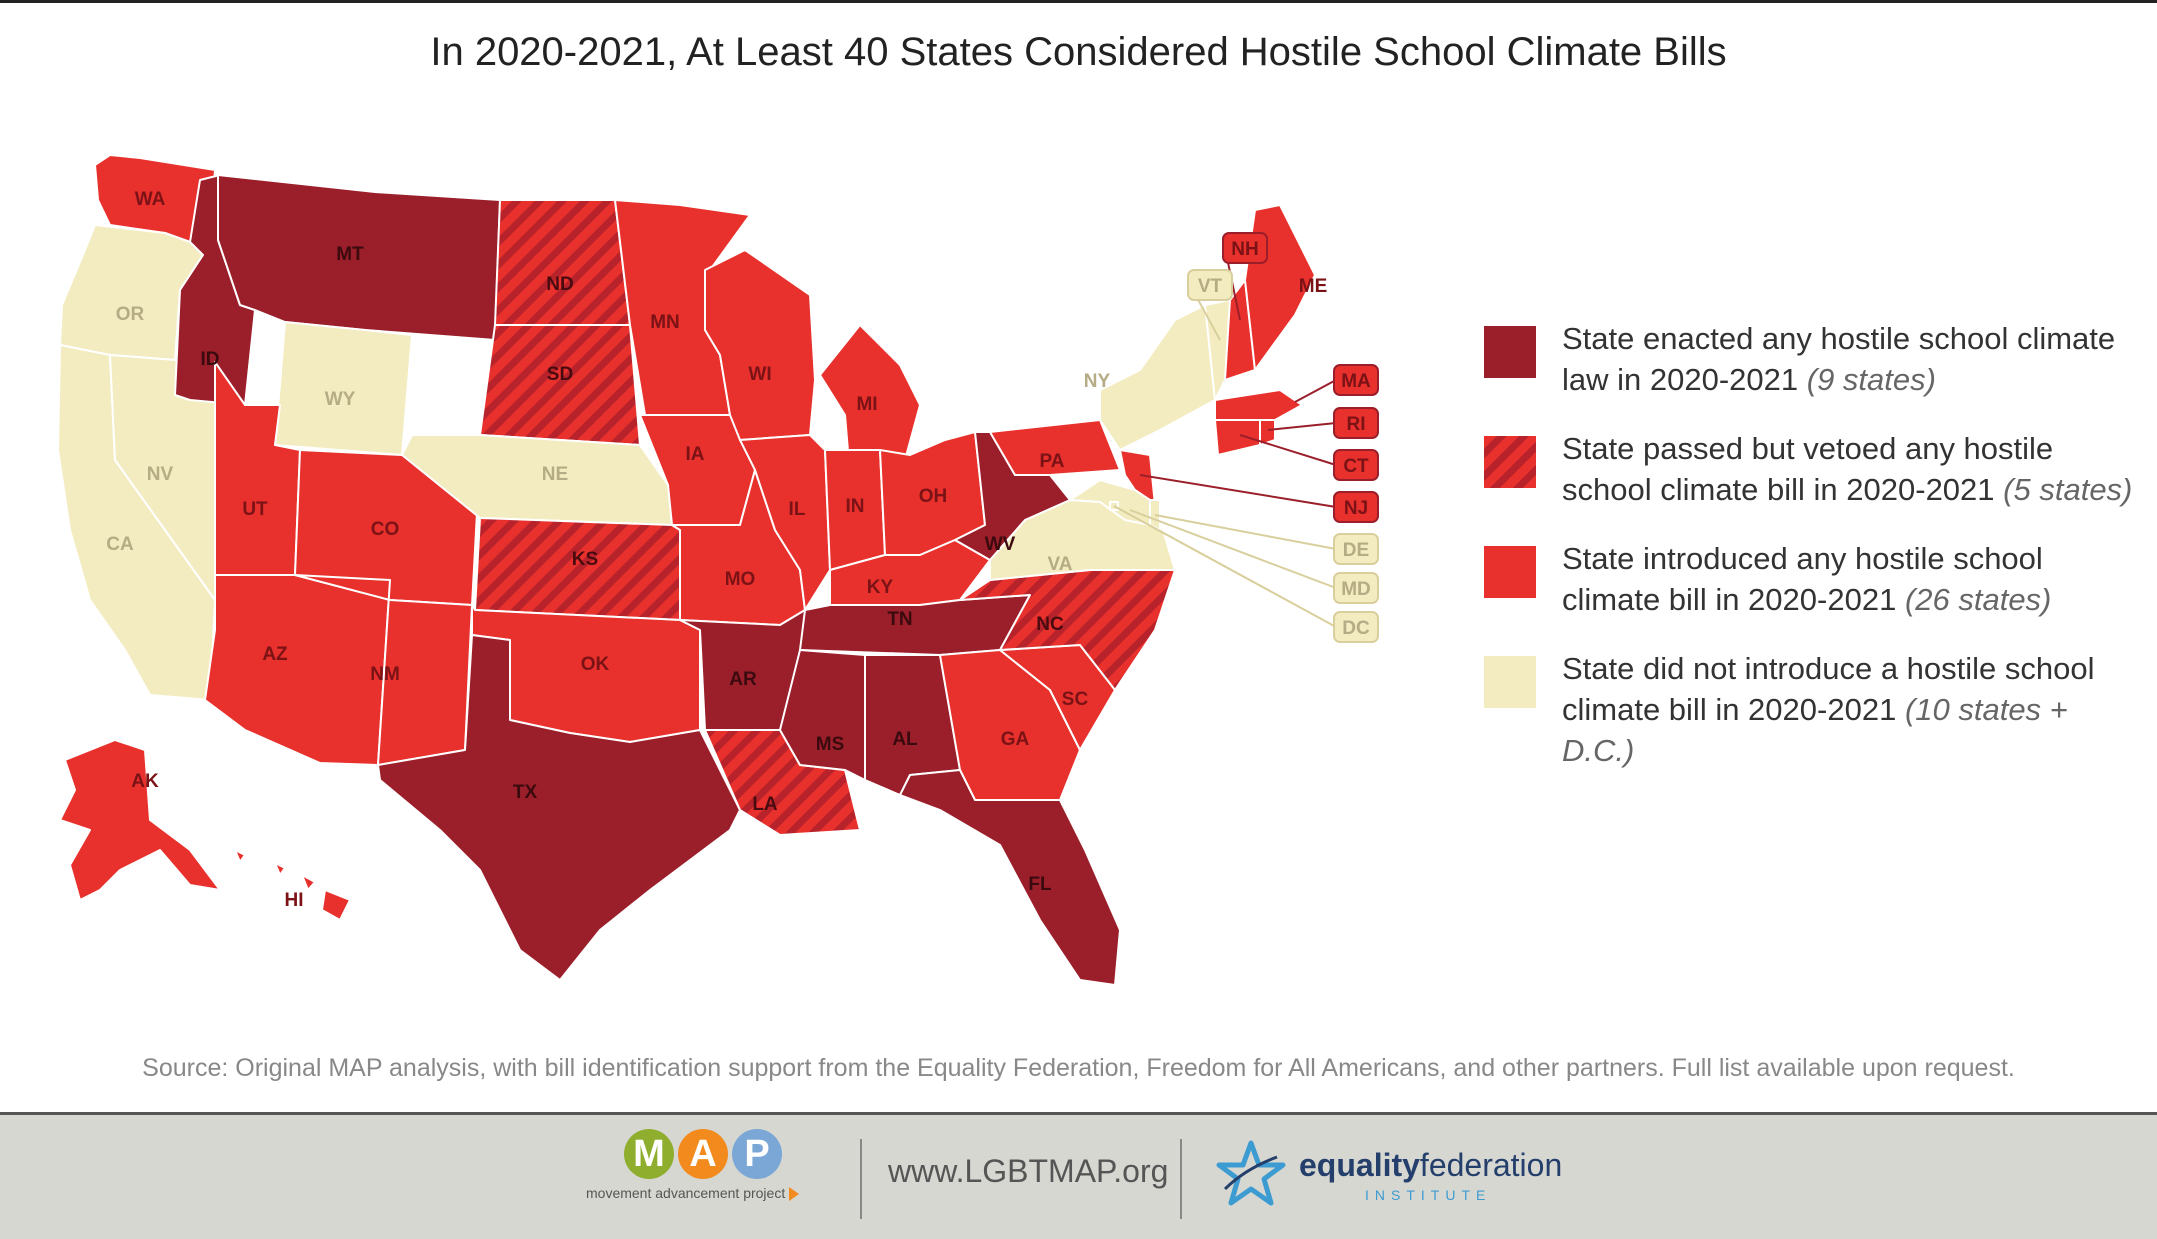 The image size is (2157, 1239). Describe the element at coordinates (1815, 730) in the screenshot. I see `legend-count: (10 states + D.C.)` at that location.